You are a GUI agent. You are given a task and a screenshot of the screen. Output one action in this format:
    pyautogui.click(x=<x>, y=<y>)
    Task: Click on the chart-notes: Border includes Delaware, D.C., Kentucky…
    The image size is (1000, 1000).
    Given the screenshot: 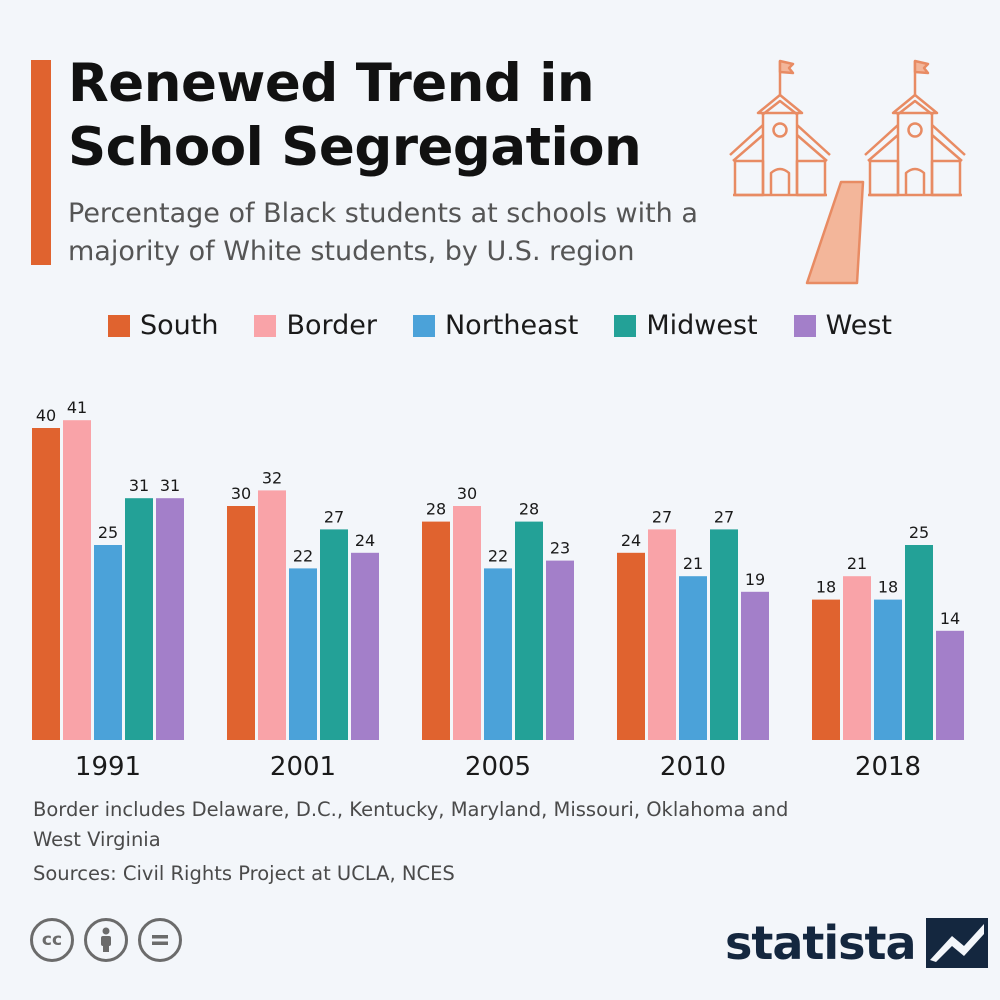 What is the action you would take?
    pyautogui.click(x=413, y=842)
    